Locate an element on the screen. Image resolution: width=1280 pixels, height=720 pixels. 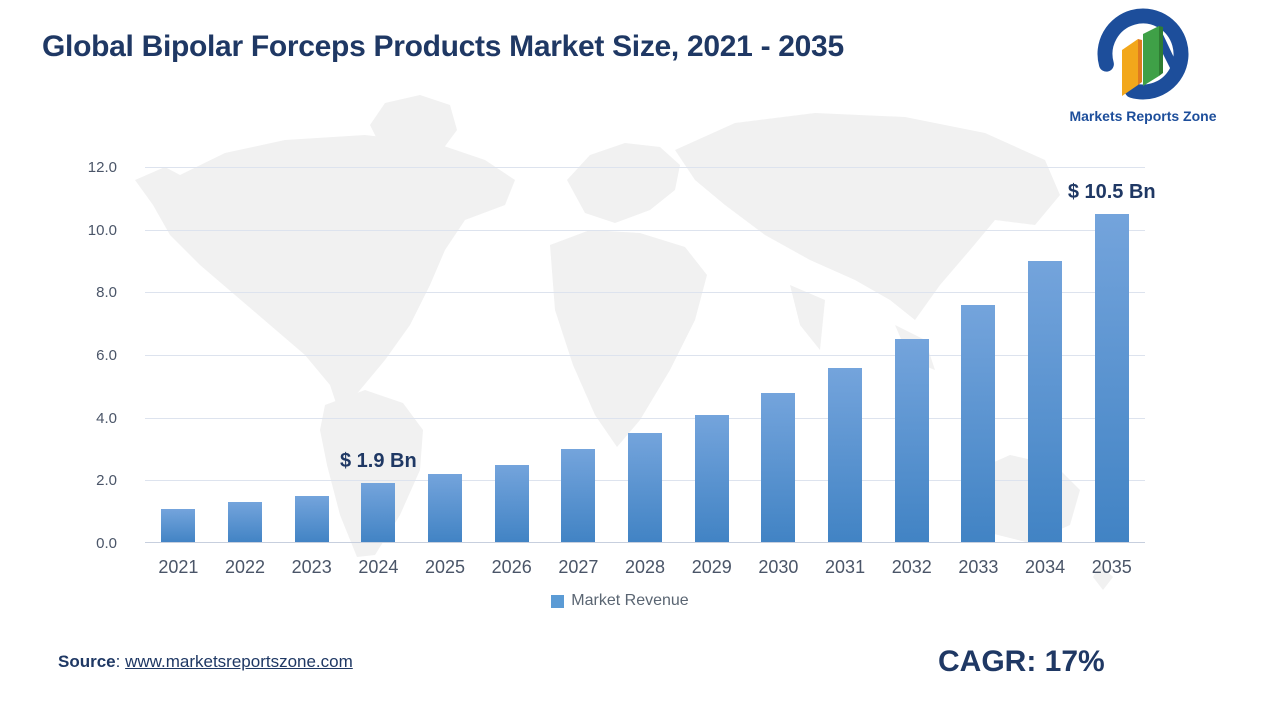
x-axis-tick-label: 2035 is located at coordinates (1111, 567).